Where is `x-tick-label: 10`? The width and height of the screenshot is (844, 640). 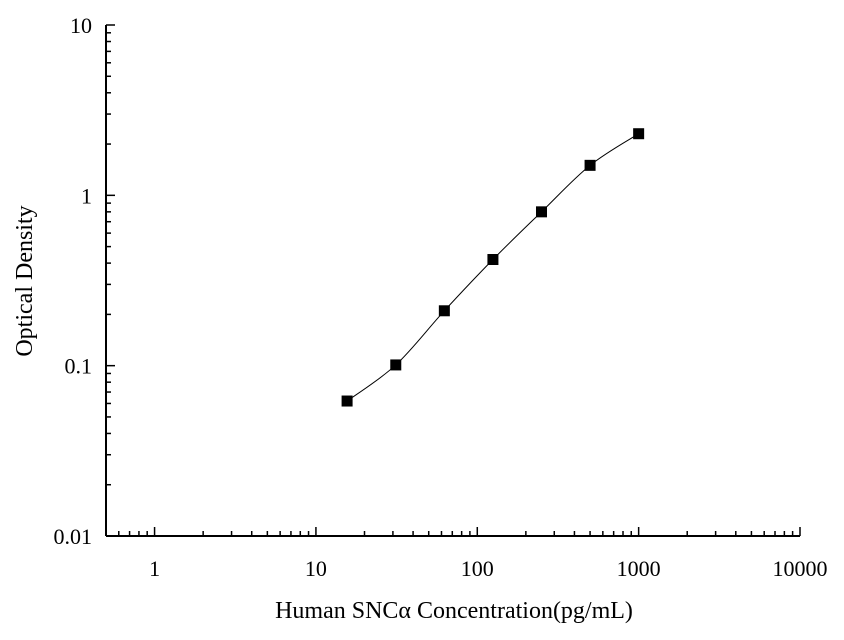
x-tick-label: 10 is located at coordinates (316, 568).